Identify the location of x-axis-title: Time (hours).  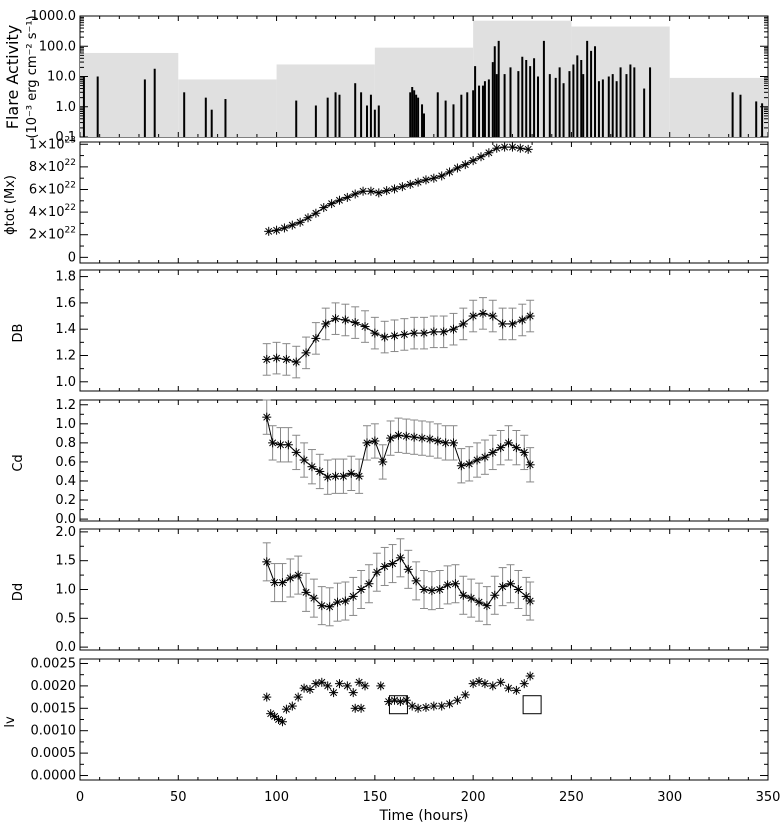
(424, 816).